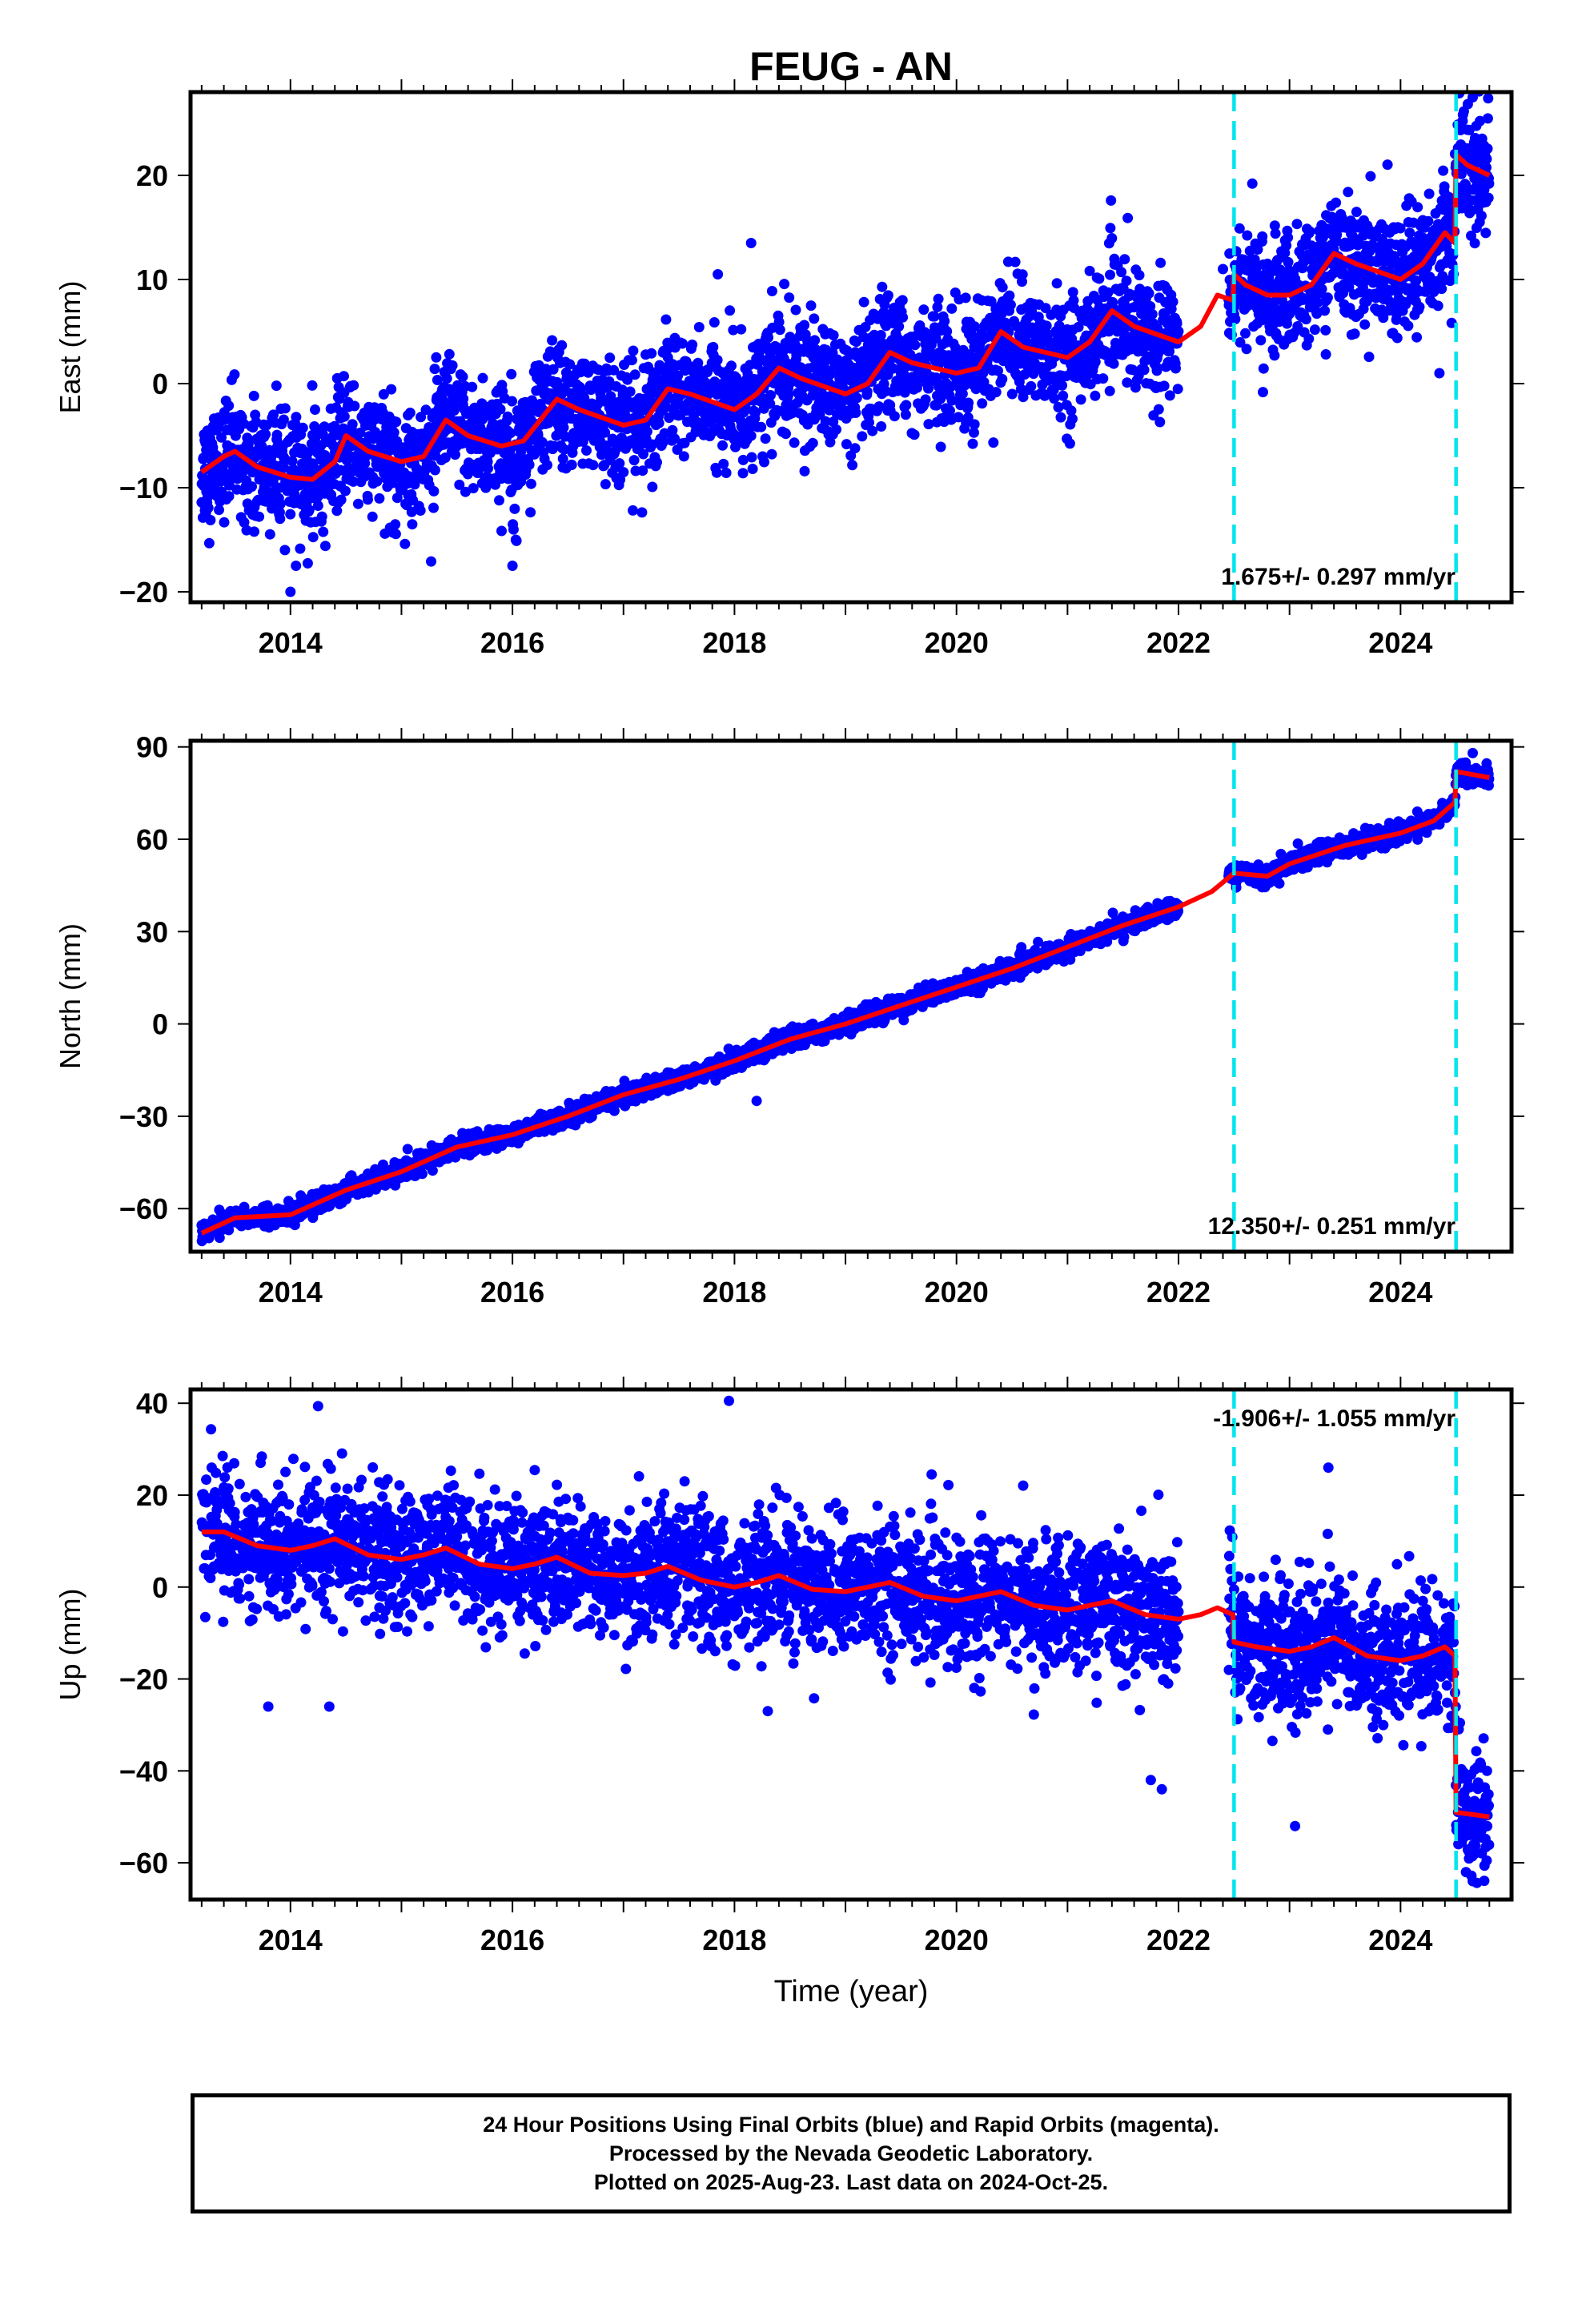 The image size is (1582, 2324). Describe the element at coordinates (144, 489) in the screenshot. I see `east-y-tick-label: −10` at that location.